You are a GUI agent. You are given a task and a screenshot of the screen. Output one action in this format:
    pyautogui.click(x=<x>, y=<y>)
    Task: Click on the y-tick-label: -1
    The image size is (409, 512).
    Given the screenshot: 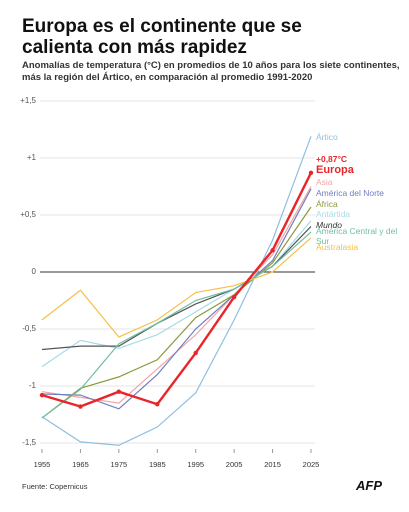 What is the action you would take?
    pyautogui.click(x=33, y=385)
    